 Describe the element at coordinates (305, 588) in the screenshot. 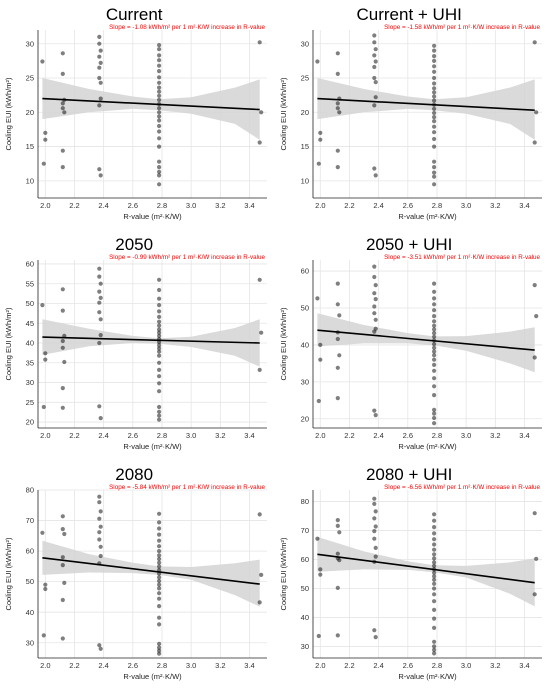

I see `y-tick-label: 50` at that location.